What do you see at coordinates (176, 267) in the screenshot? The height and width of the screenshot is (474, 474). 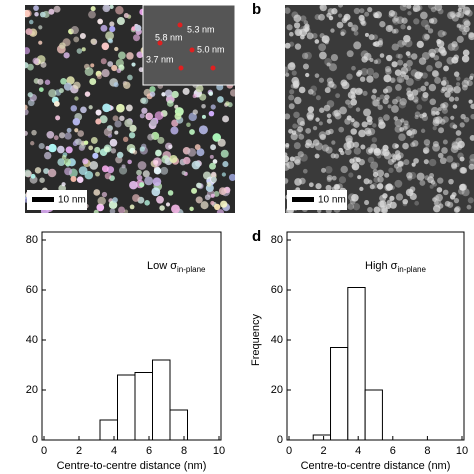 I see `annotation: Low σin-plane` at bounding box center [176, 267].